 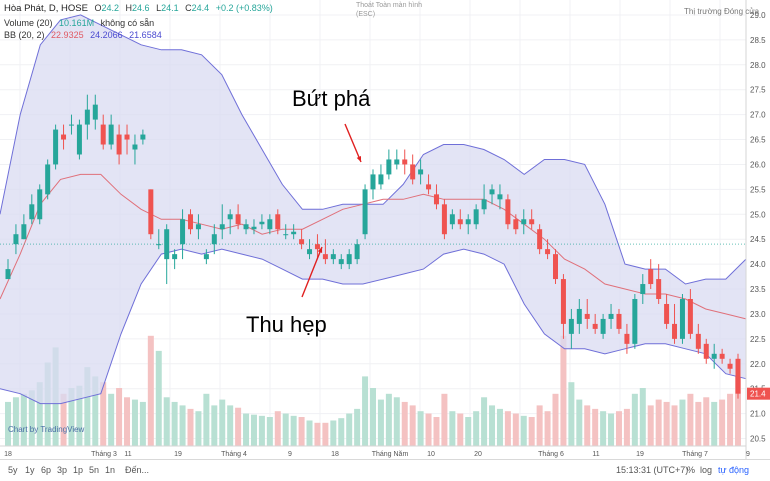 What do you see at coordinates (389, 5) in the screenshot?
I see `fullscreen-hint-line: Thoát Toàn màn hình` at bounding box center [389, 5].